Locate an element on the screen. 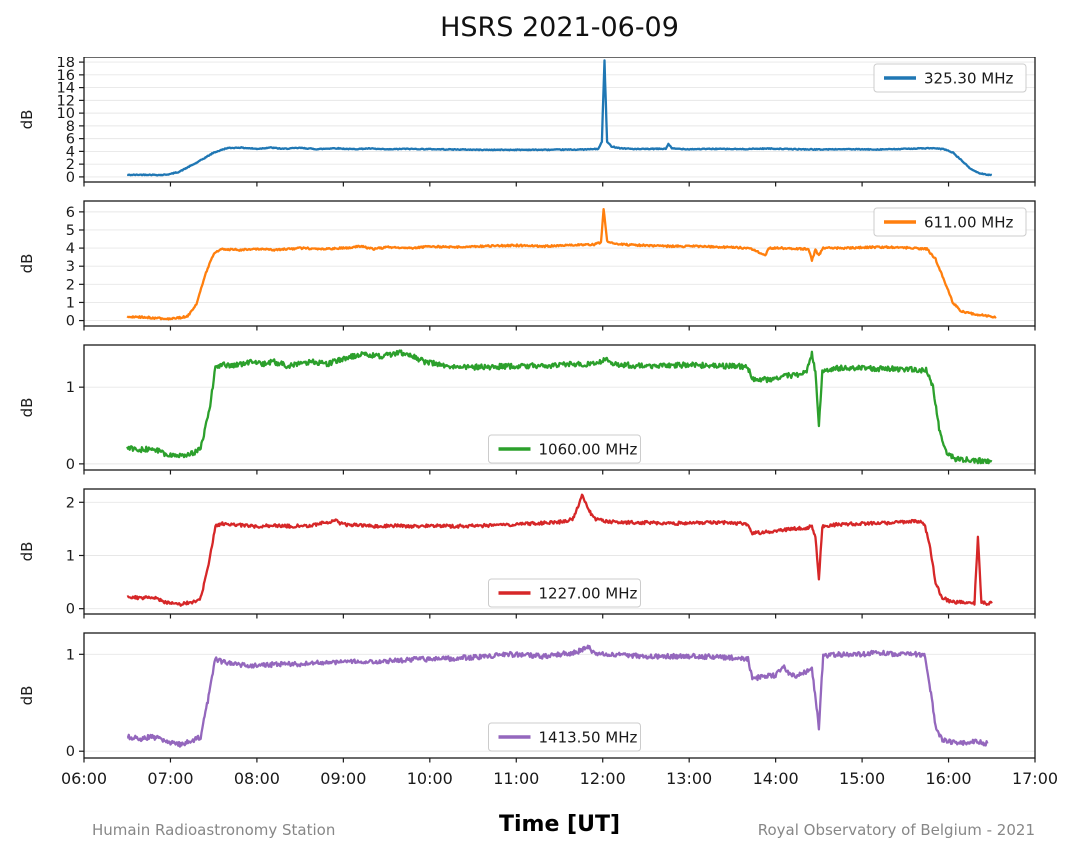 This screenshot has height=862, width=1085. series-line-1227-00-MHz is located at coordinates (559, 550).